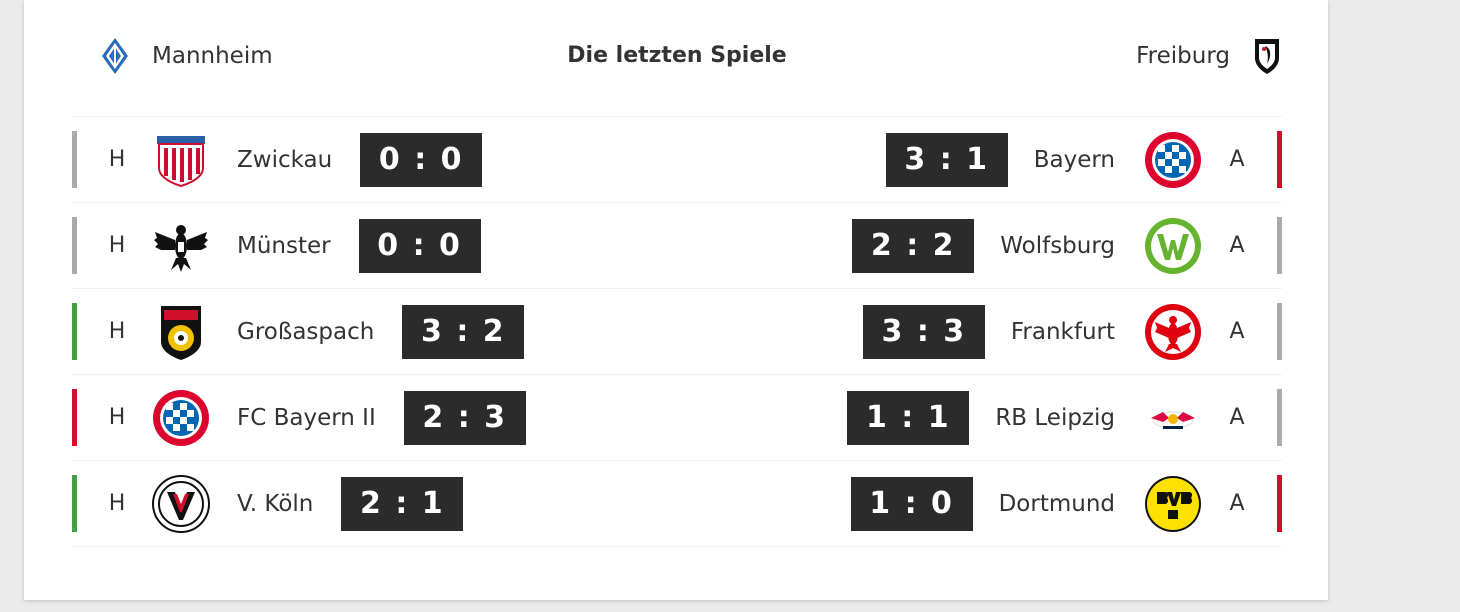 The image size is (1460, 612). What do you see at coordinates (1055, 417) in the screenshot?
I see `opponent-name: RB Leipzig` at bounding box center [1055, 417].